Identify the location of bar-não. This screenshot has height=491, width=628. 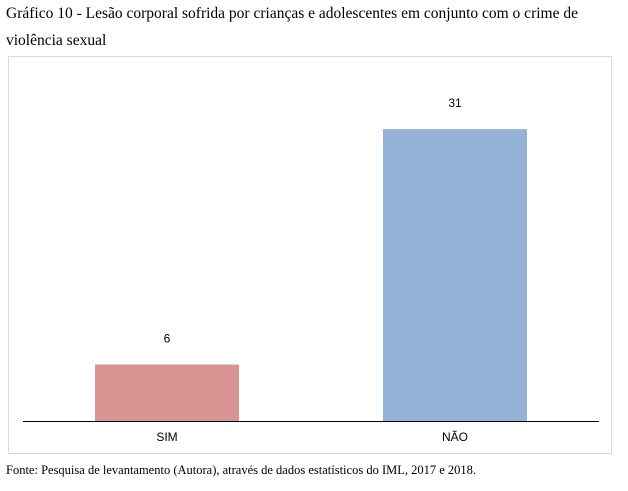
(455, 275).